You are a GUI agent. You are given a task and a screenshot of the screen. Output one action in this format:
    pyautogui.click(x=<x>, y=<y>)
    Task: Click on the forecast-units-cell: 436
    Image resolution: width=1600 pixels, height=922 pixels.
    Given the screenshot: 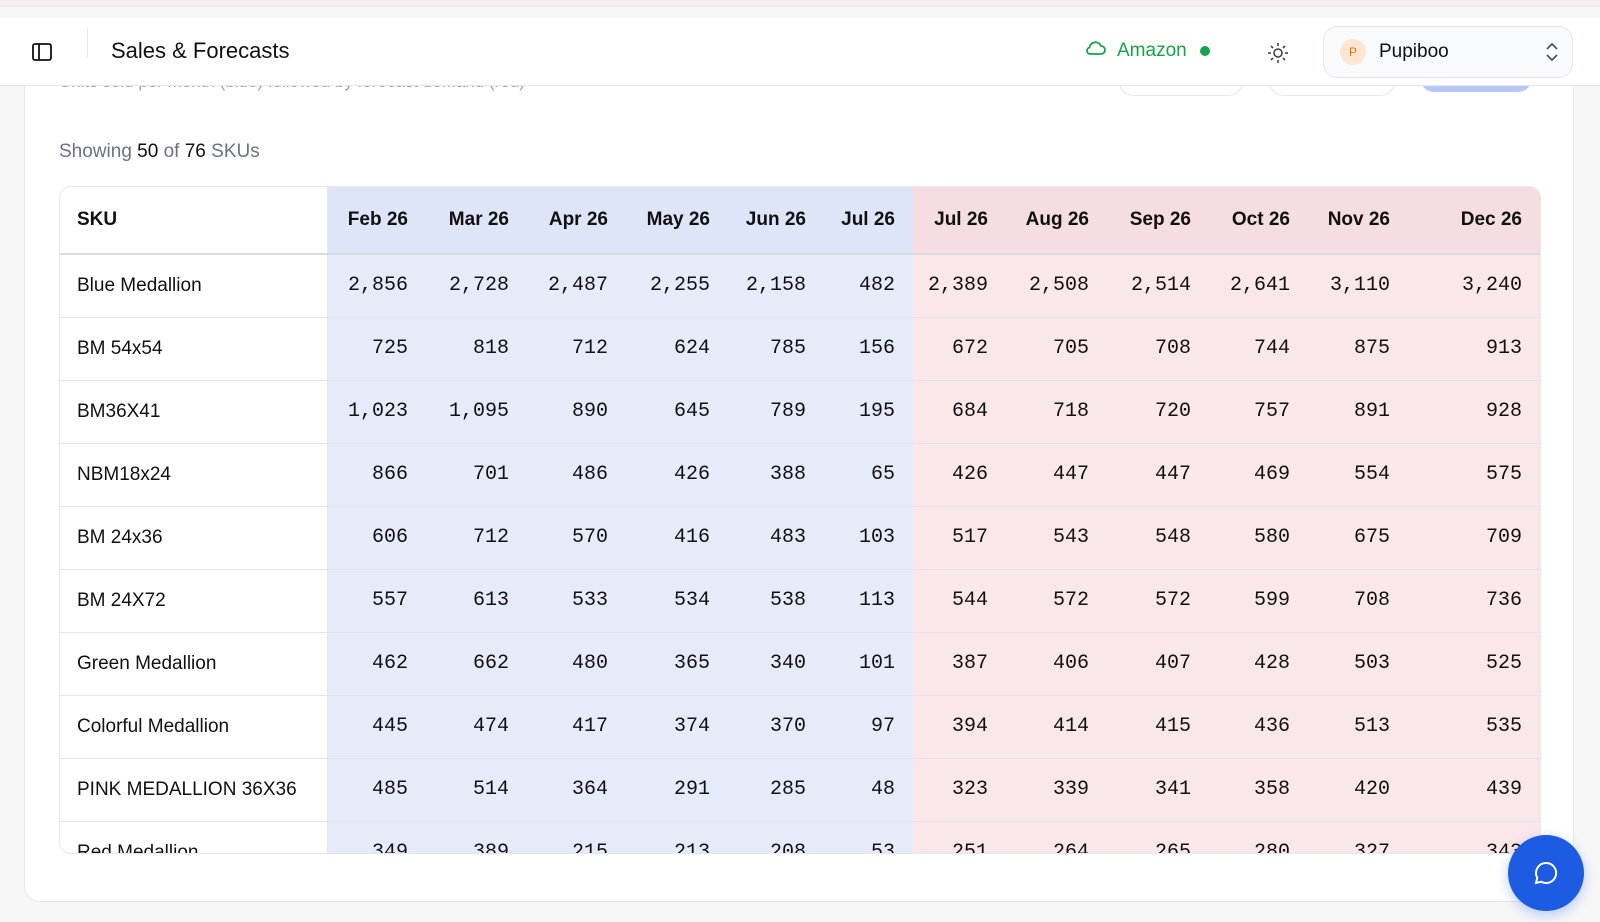 What is the action you would take?
    pyautogui.click(x=1258, y=727)
    